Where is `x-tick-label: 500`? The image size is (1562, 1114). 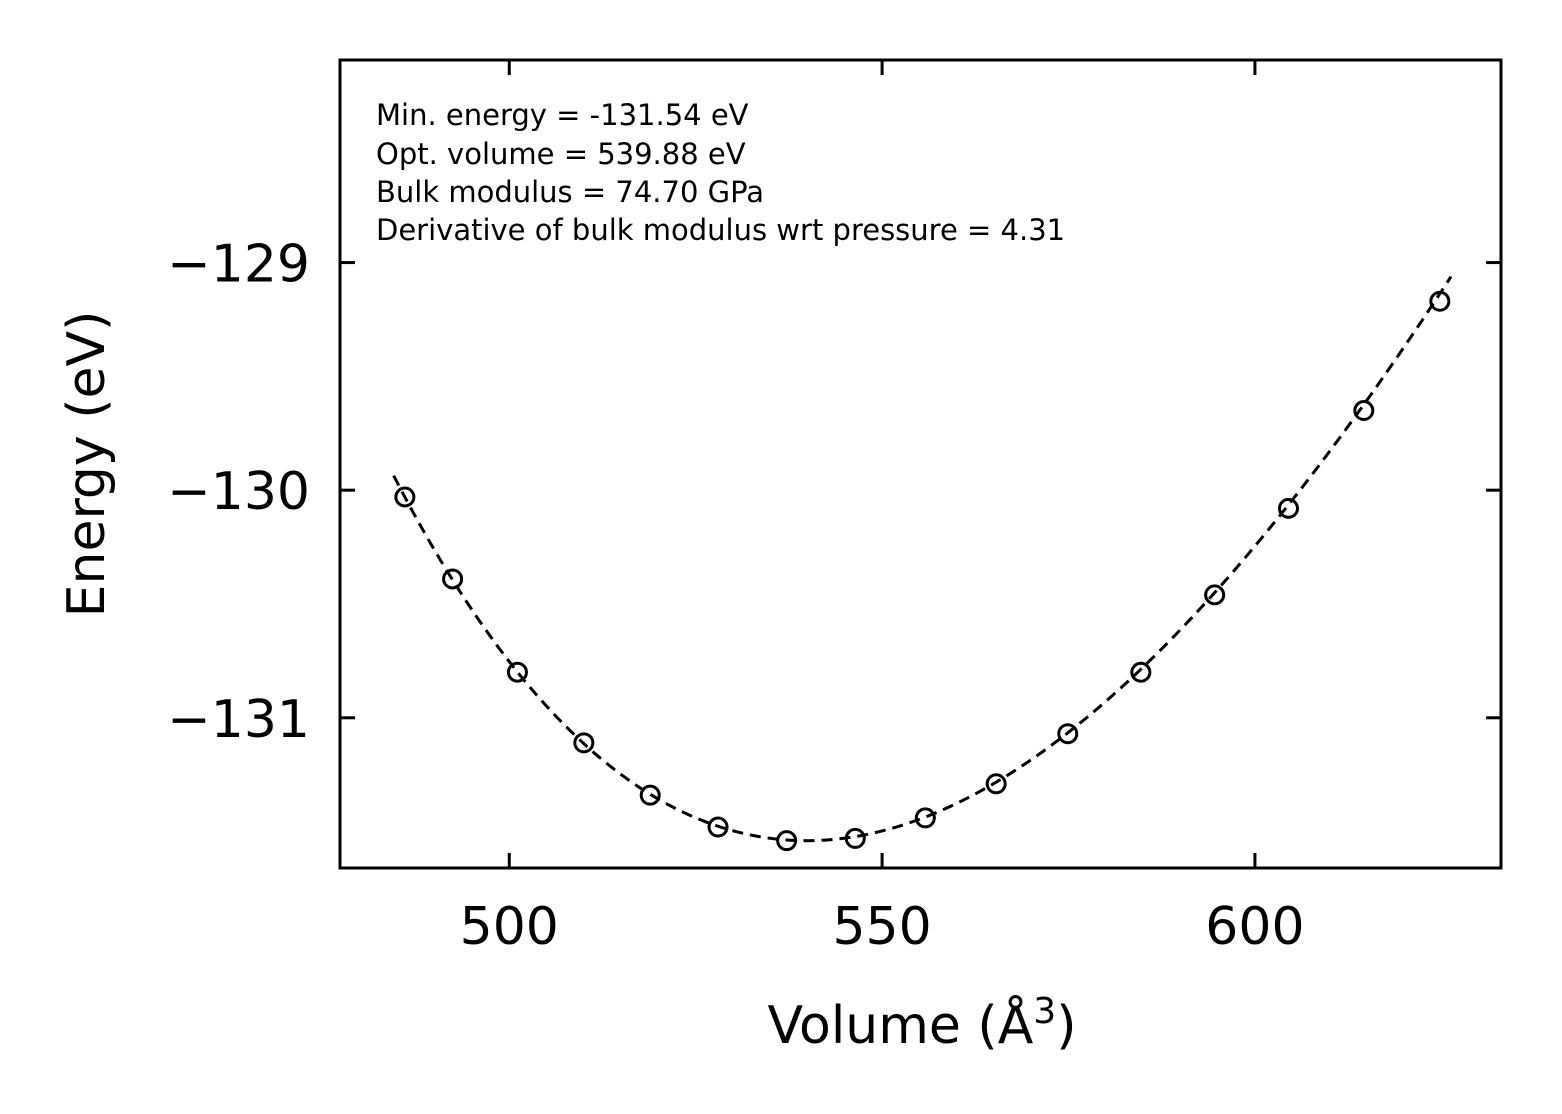 x-tick-label: 500 is located at coordinates (509, 927).